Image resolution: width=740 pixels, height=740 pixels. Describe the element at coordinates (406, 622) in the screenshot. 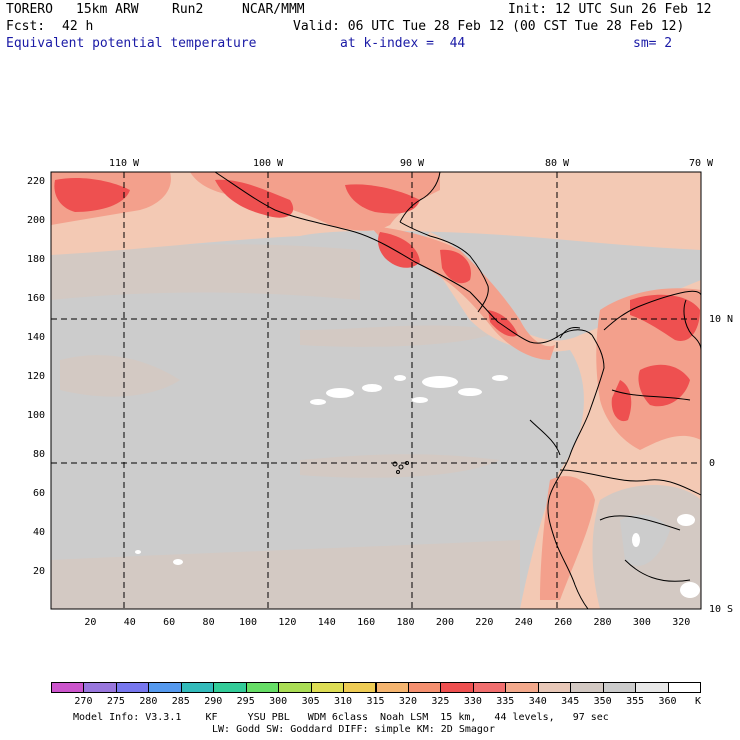

I see `x-tick-label: 180` at that location.